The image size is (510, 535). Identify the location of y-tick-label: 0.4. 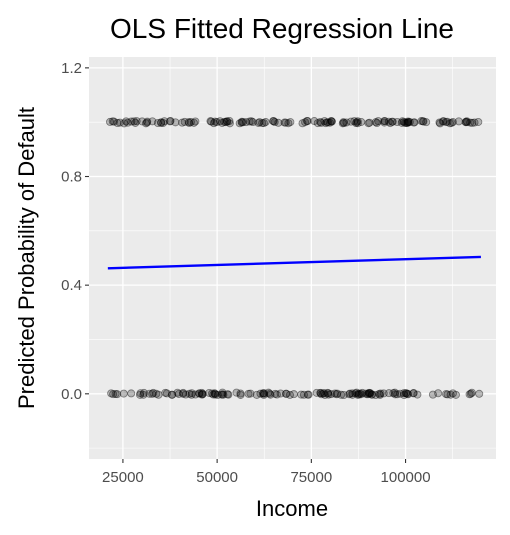
(71, 285).